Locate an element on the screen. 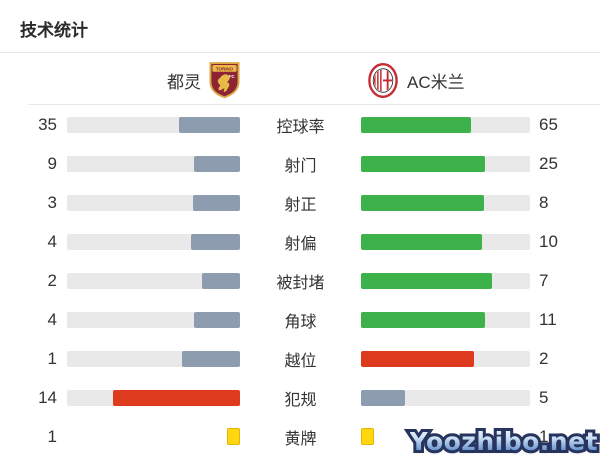  stat-label: 越位 is located at coordinates (300, 361).